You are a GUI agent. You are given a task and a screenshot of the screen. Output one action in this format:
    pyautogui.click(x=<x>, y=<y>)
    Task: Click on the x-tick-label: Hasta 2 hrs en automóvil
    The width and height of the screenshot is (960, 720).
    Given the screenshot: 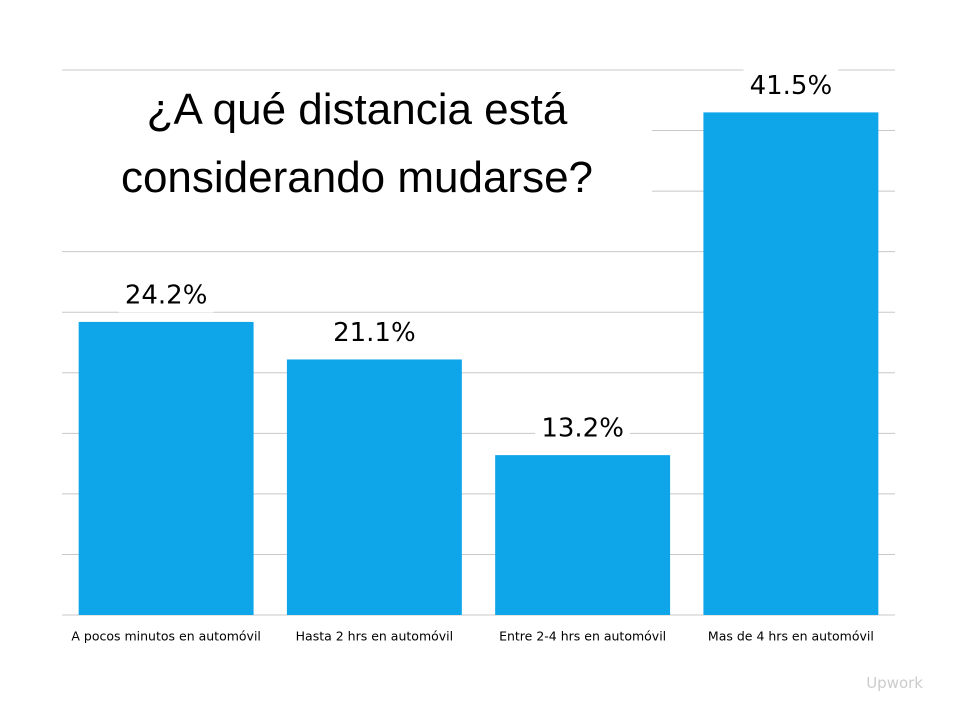 What is the action you would take?
    pyautogui.click(x=374, y=636)
    